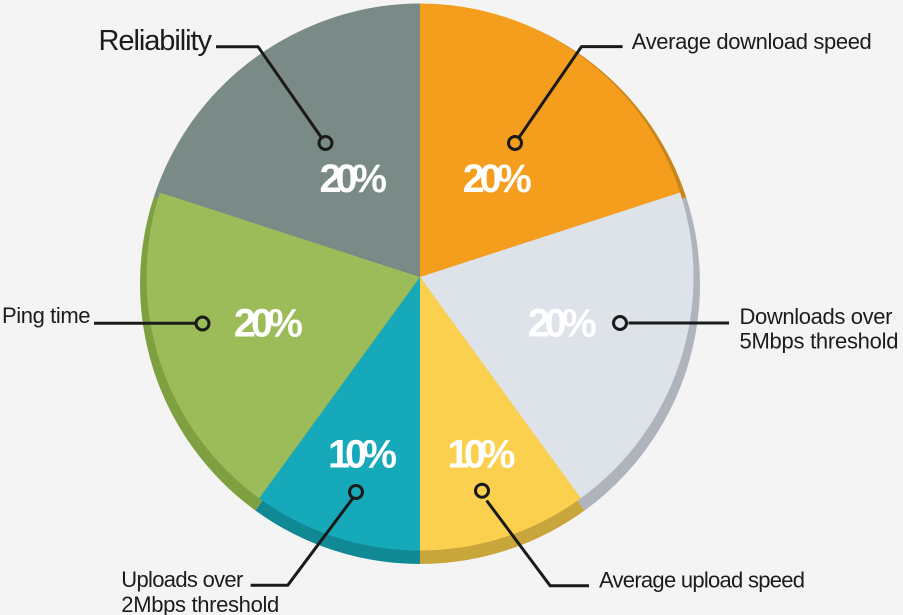 The width and height of the screenshot is (903, 615). Describe the element at coordinates (702, 580) in the screenshot. I see `svg-text: Average upload speed` at that location.